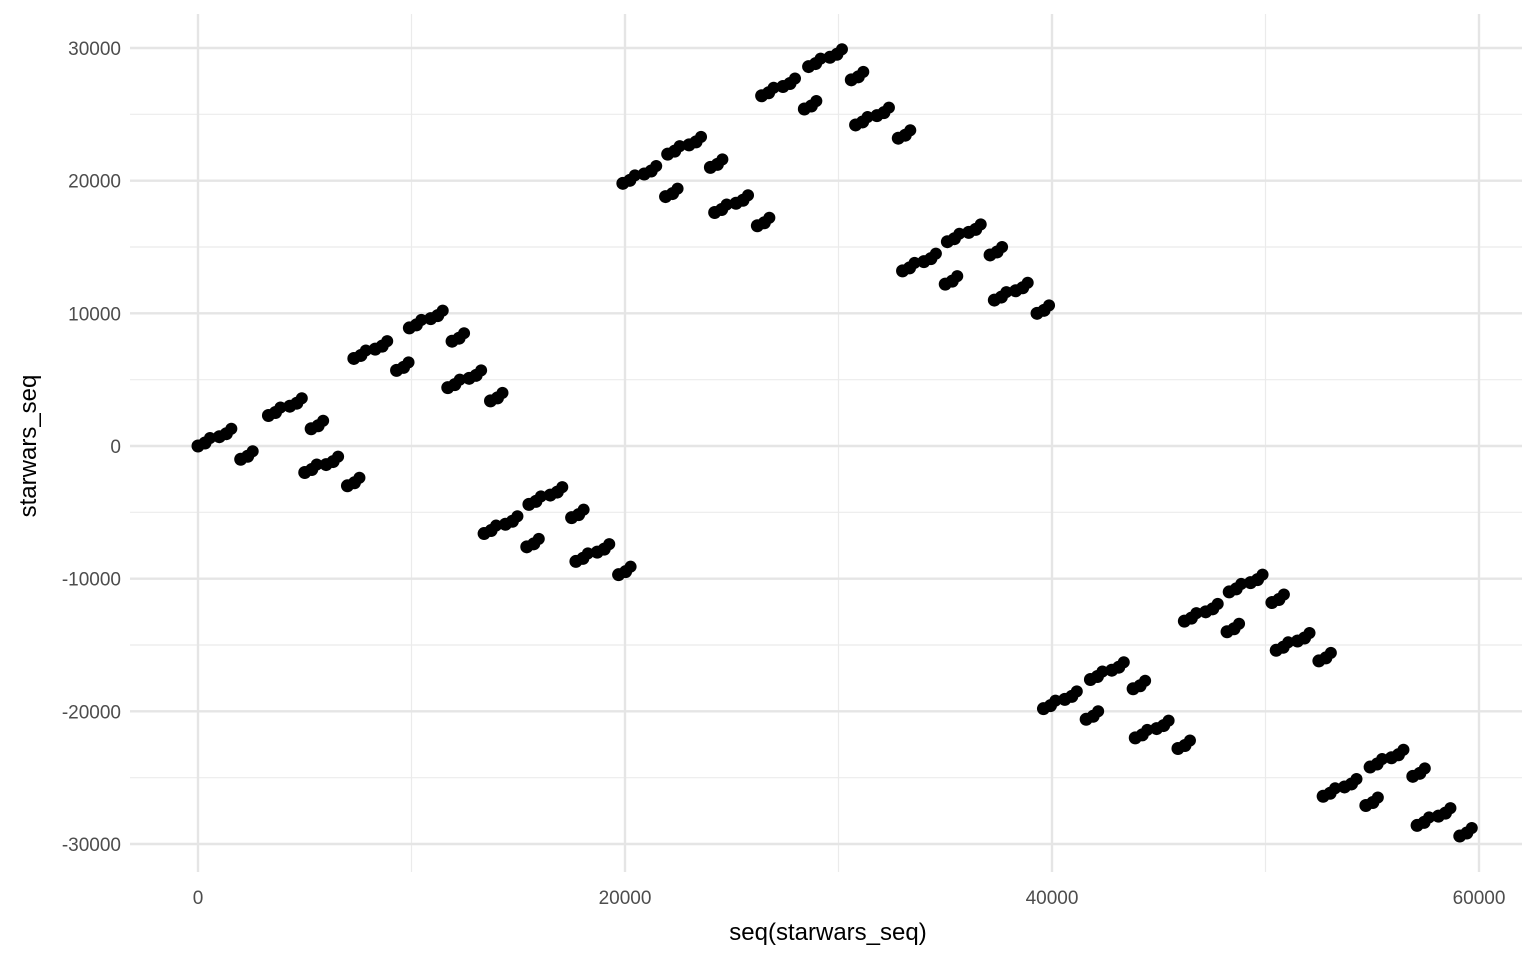 The image size is (1536, 960). What do you see at coordinates (94, 182) in the screenshot?
I see `y-tick-label: 20000` at bounding box center [94, 182].